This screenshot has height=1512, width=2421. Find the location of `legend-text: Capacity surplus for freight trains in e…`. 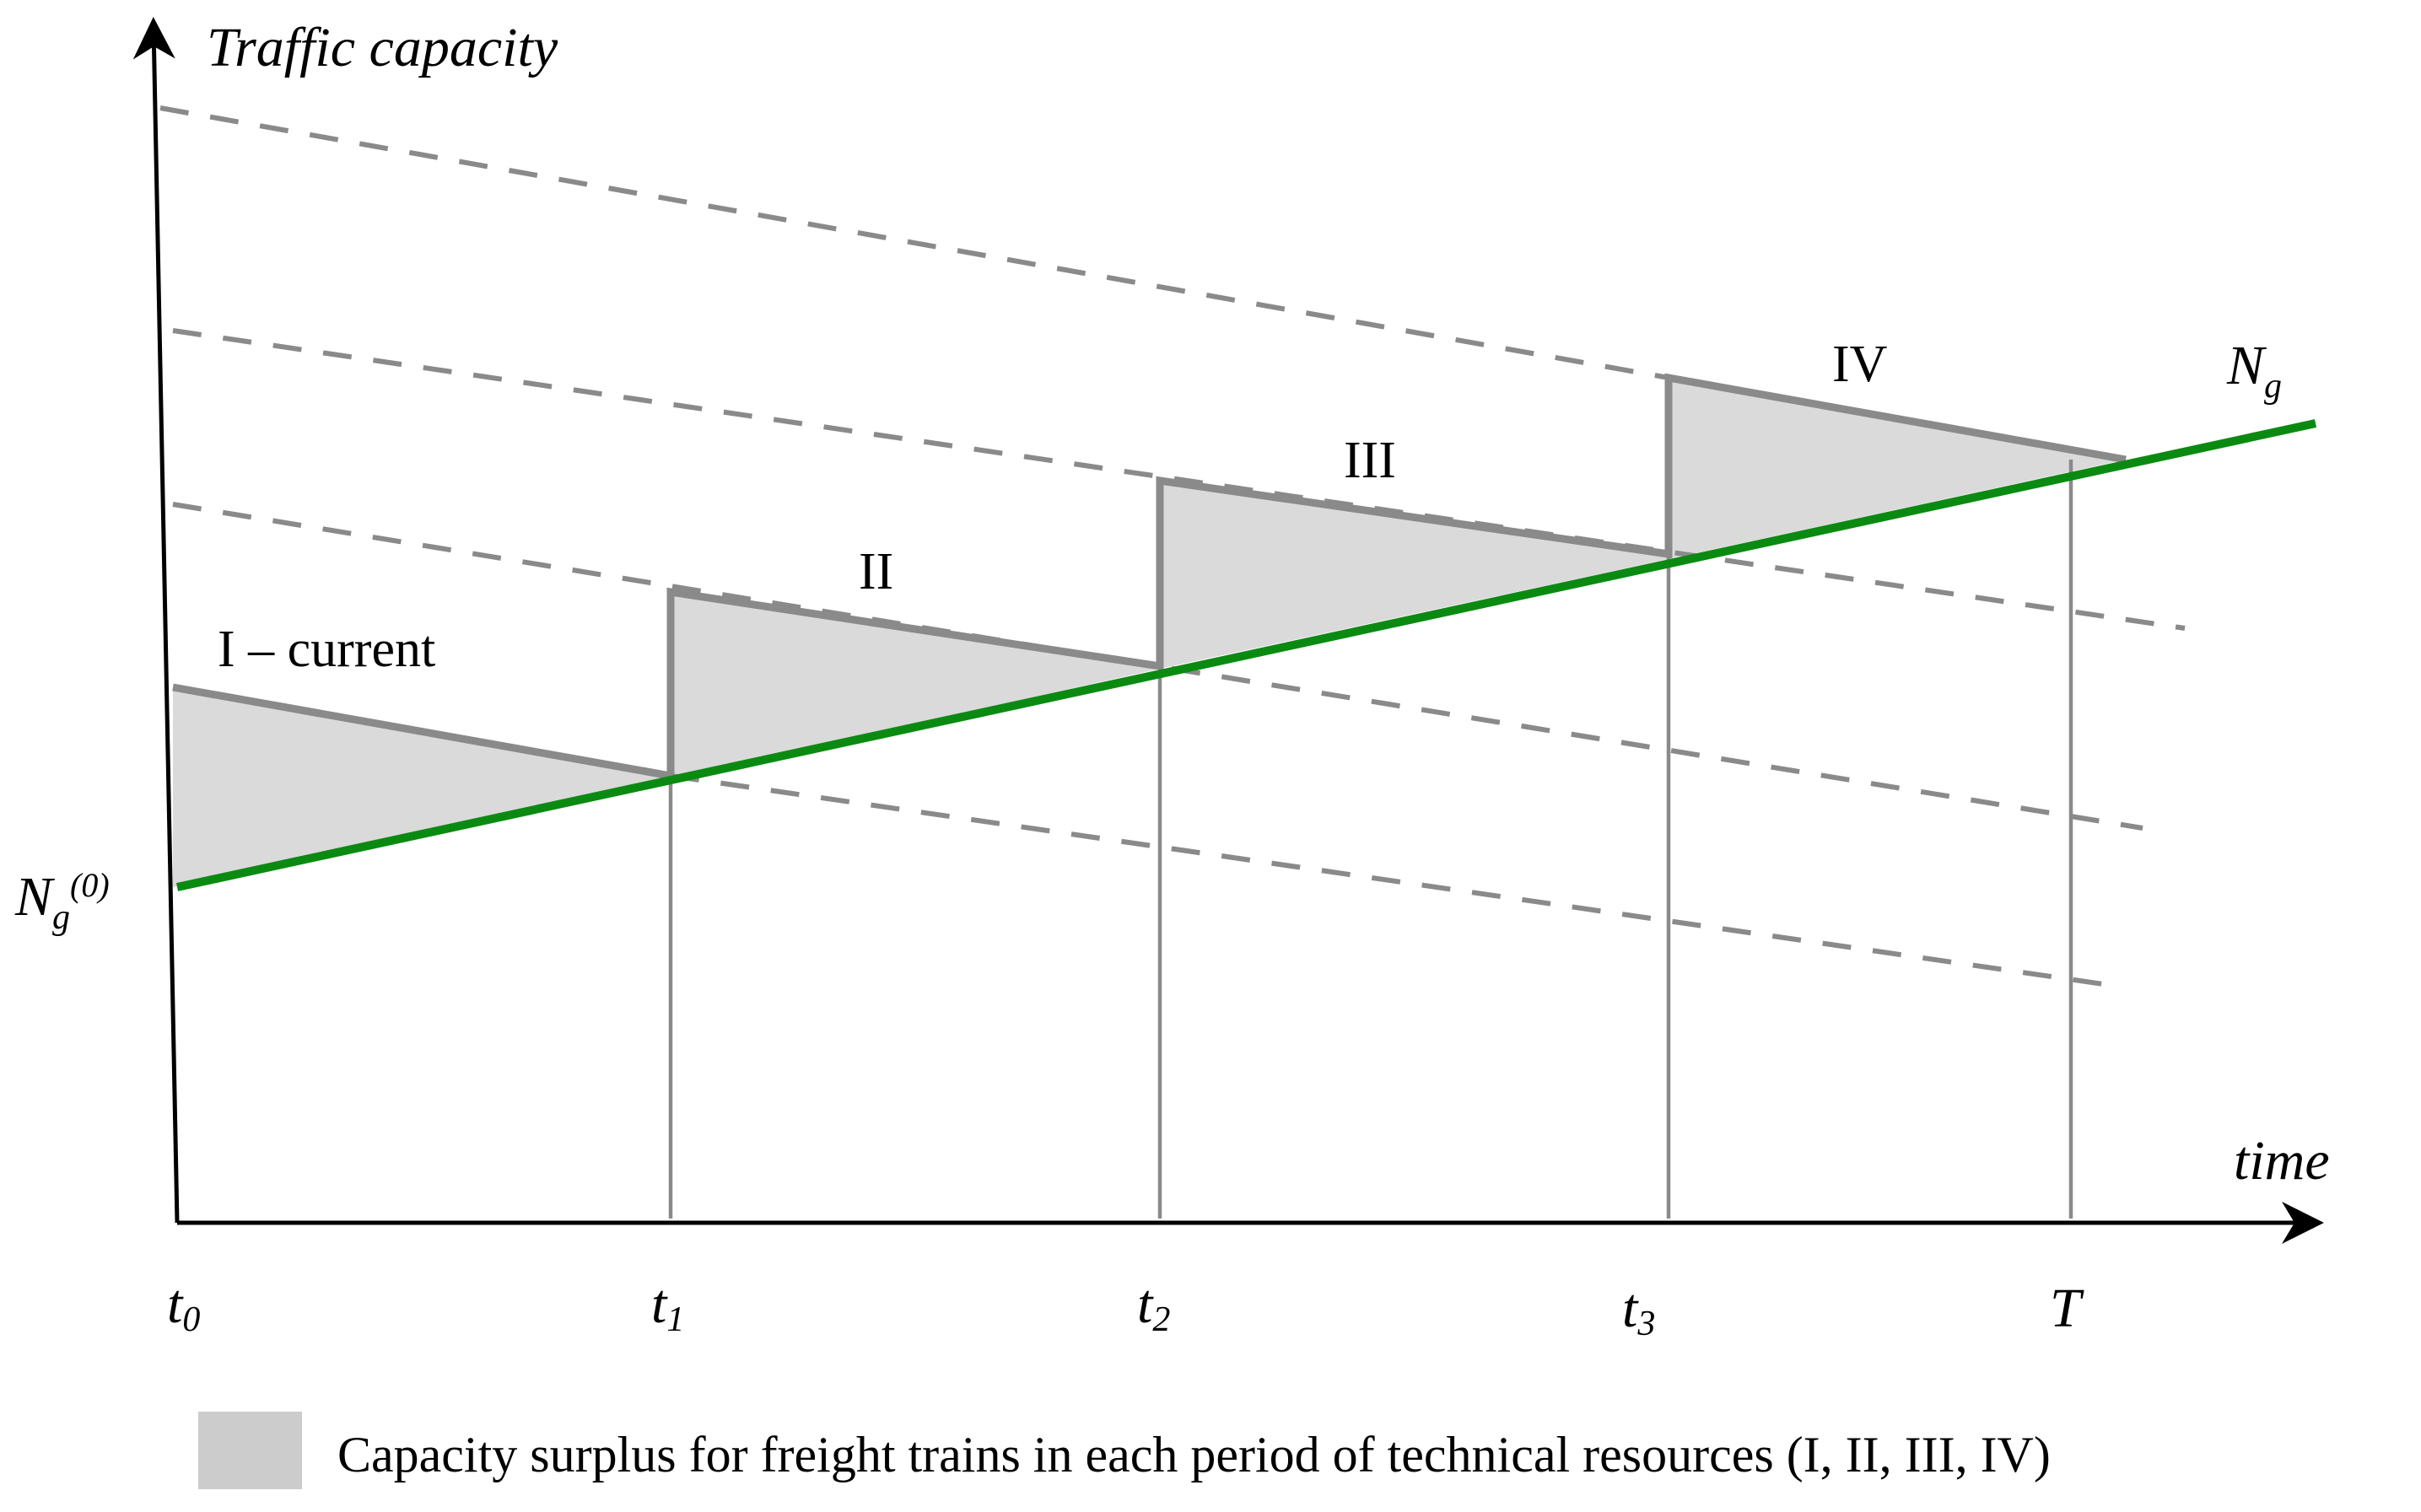

legend-text: Capacity surplus for freight trains in e… is located at coordinates (1194, 1455).